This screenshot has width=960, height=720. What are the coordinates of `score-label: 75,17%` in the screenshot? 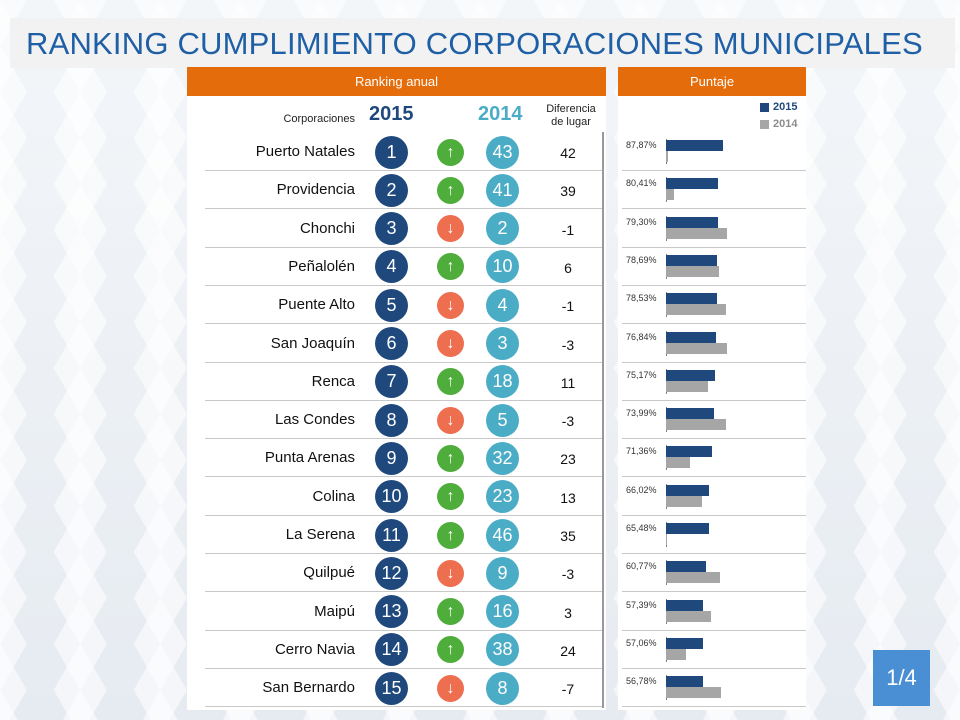 It's located at (641, 374).